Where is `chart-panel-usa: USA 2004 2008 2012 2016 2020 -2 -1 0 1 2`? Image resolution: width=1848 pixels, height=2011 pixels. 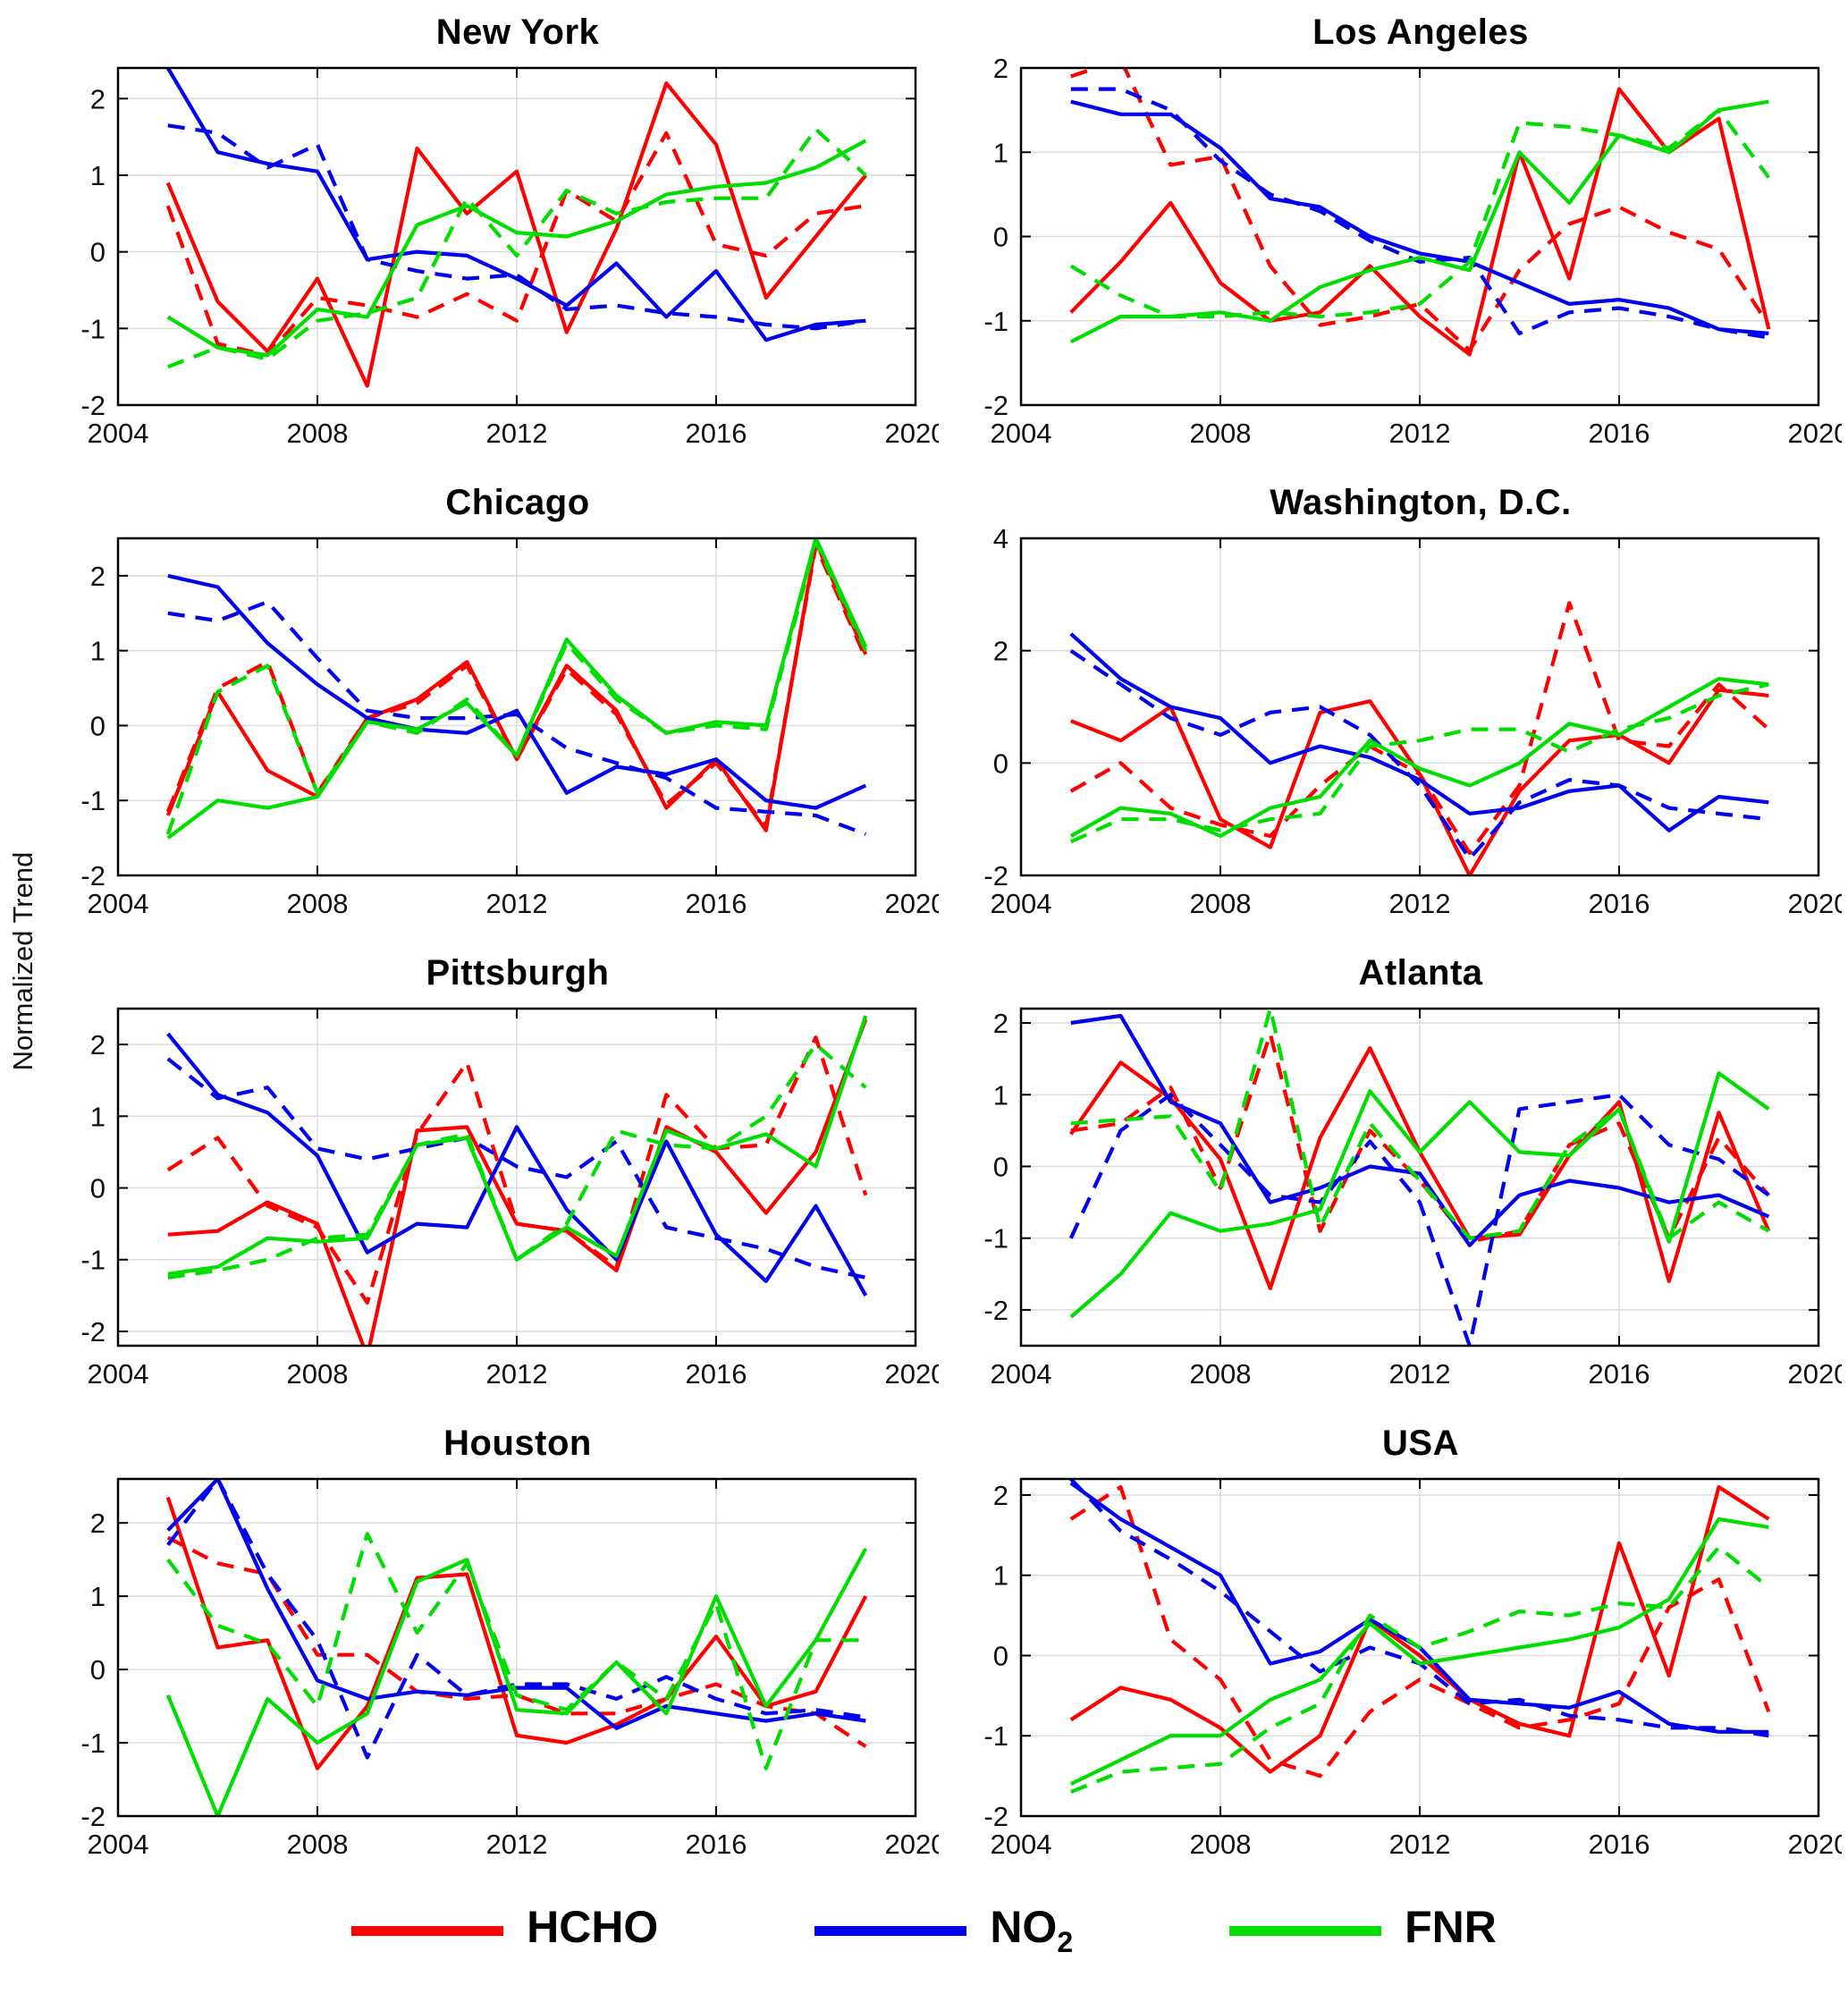 chart-panel-usa: USA 2004 2008 2012 2016 2020 -2 -1 0 1 2 is located at coordinates (1398, 1649).